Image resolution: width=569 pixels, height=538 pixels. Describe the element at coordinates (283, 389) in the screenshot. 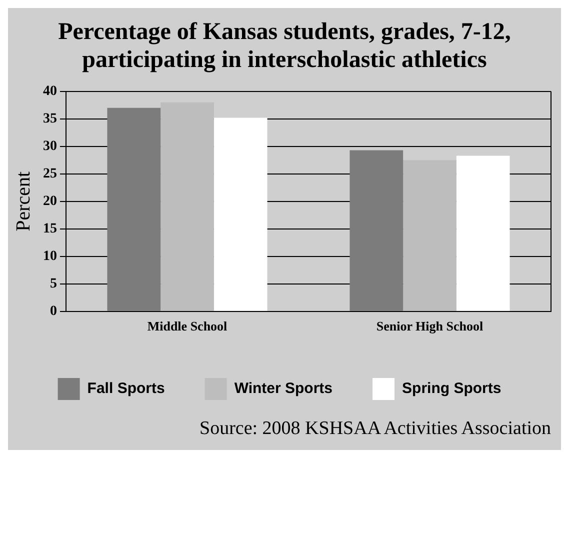

I see `legend-label: Winter Sports` at that location.